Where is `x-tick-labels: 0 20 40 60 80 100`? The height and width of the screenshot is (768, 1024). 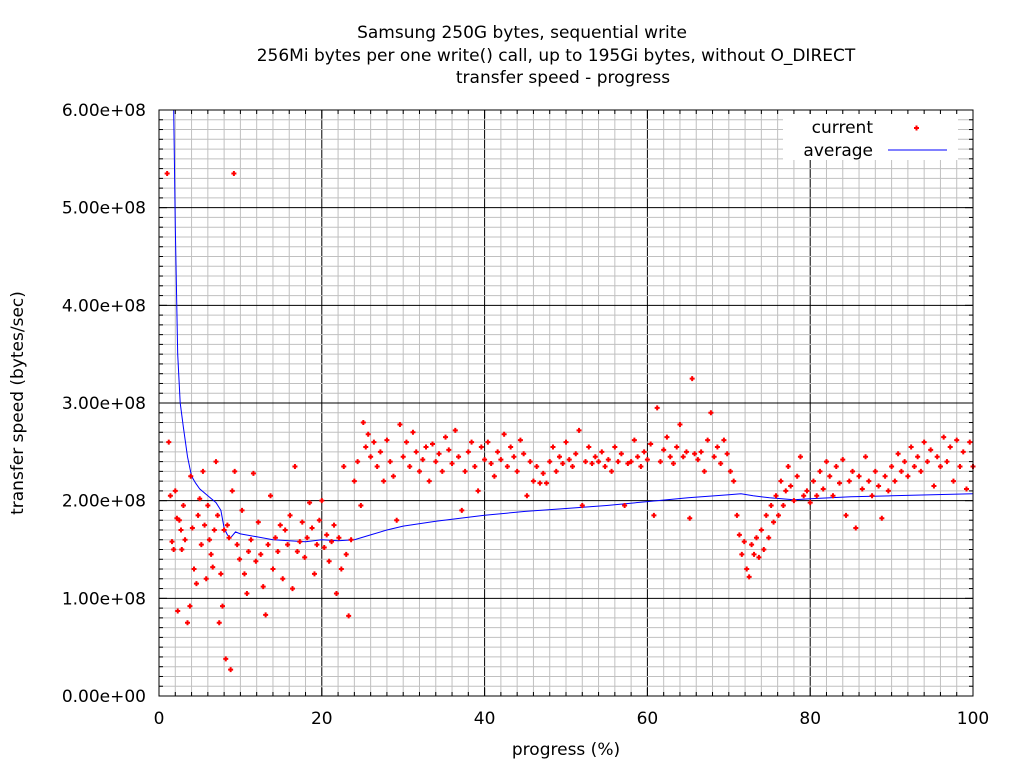 x-tick-labels: 0 20 40 60 80 100 is located at coordinates (572, 719).